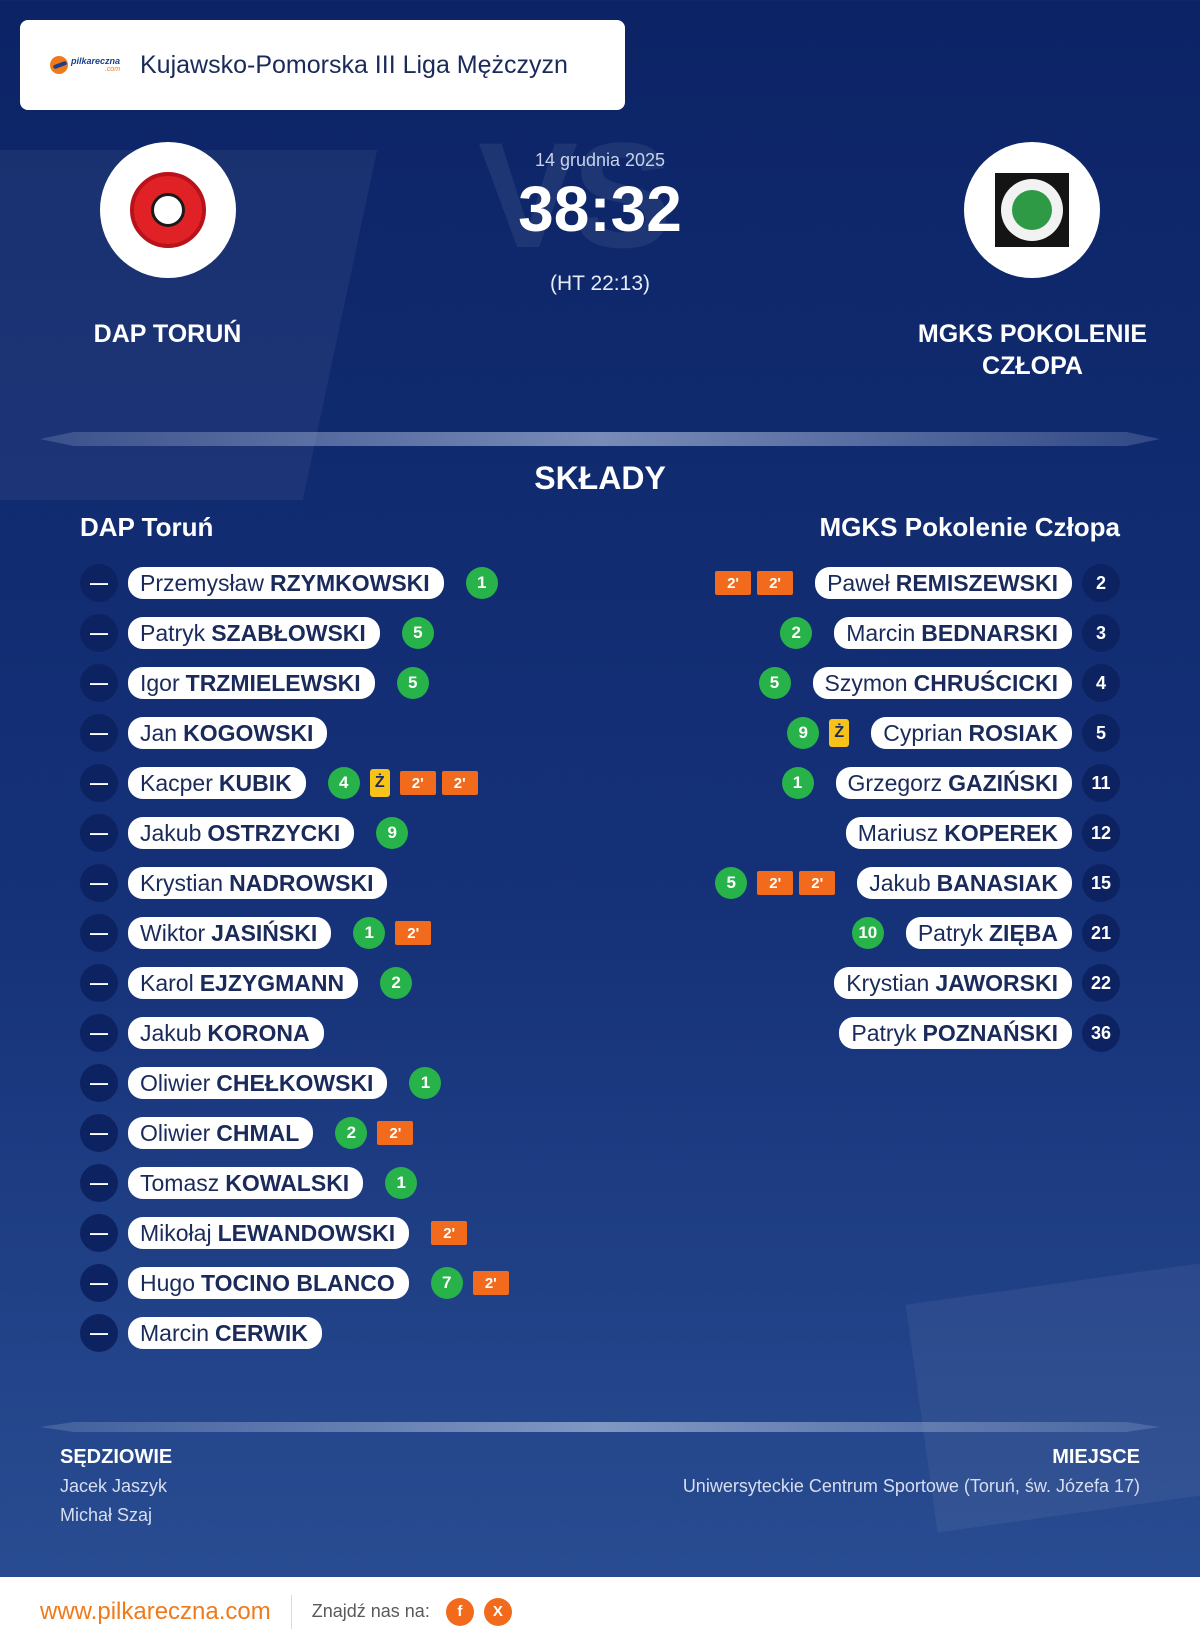  Describe the element at coordinates (167, 982) in the screenshot. I see `player-first-name: Karol` at that location.